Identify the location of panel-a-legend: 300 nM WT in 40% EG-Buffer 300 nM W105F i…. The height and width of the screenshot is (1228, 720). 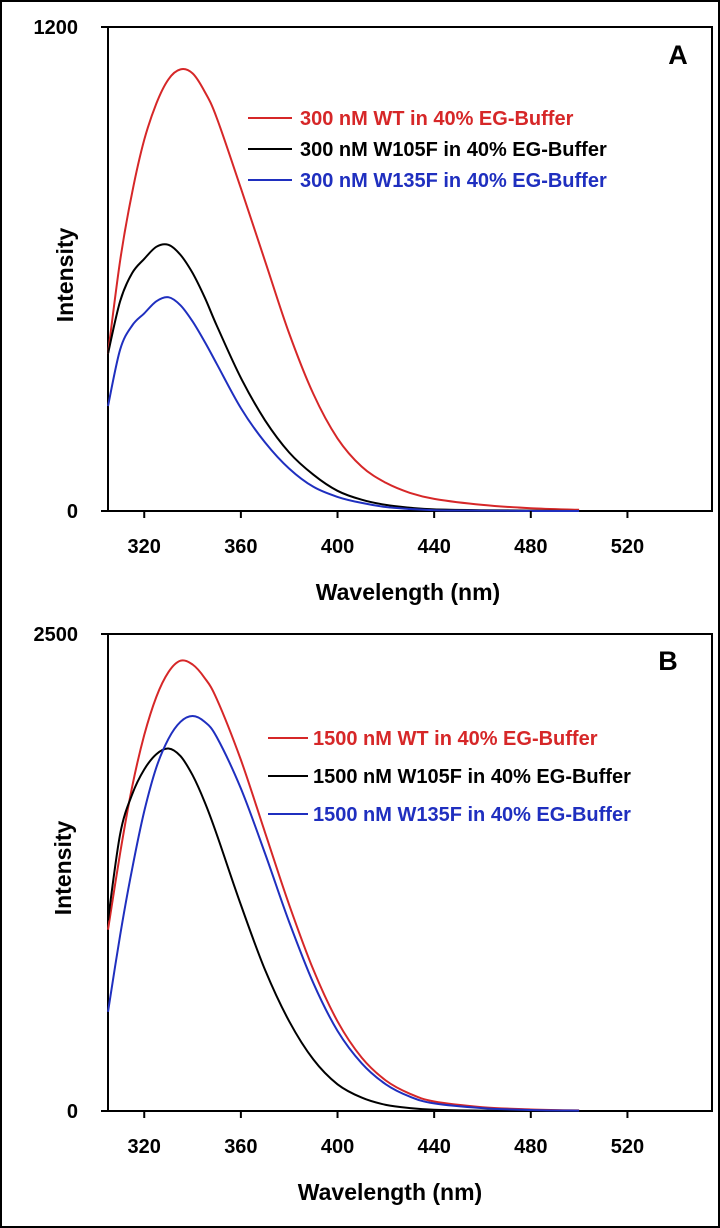
(427, 150).